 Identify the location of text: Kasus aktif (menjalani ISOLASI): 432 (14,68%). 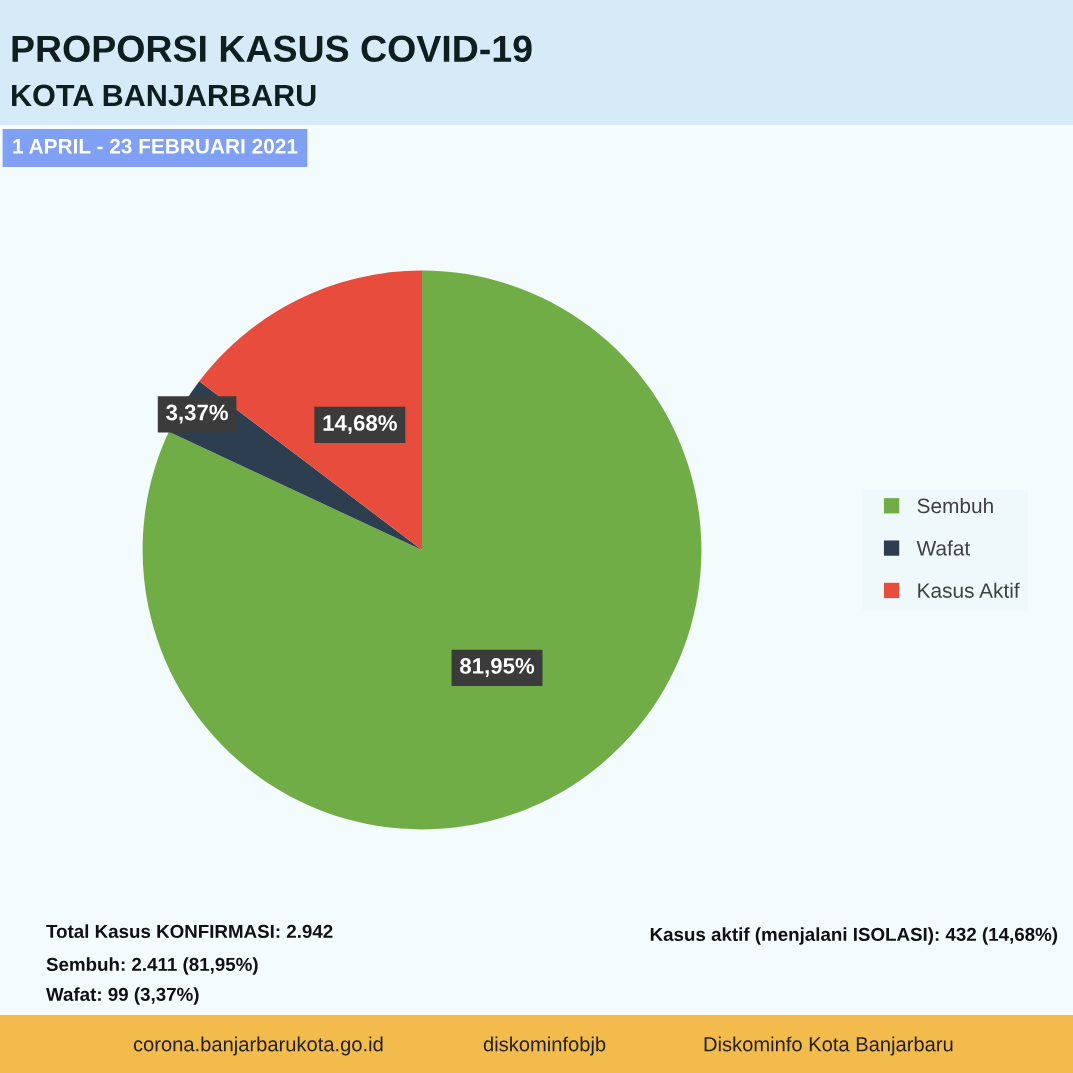
(854, 936).